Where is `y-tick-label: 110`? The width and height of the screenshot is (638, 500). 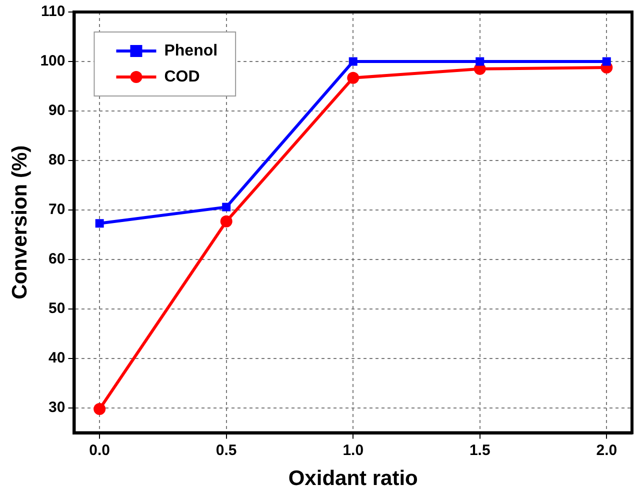
y-tick-label: 110 is located at coordinates (53, 11).